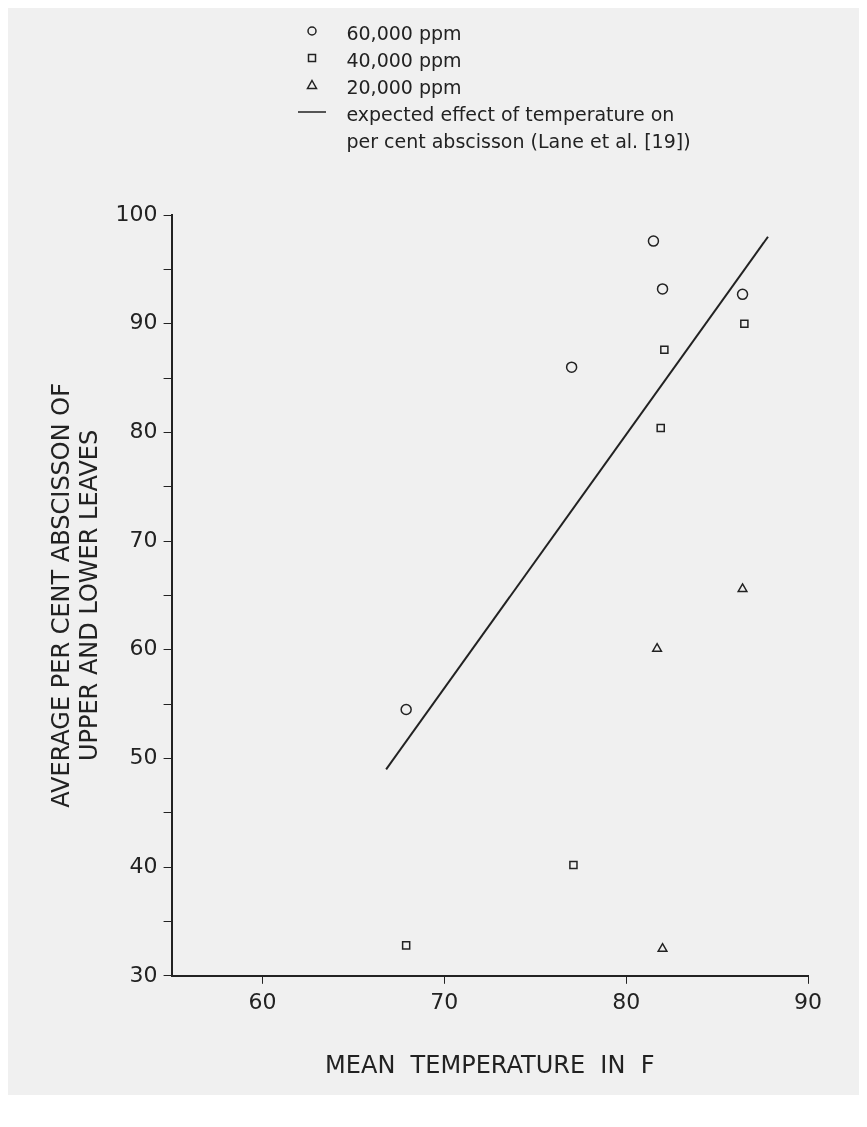  Describe the element at coordinates (143, 431) in the screenshot. I see `y-tick-label: 80` at that location.